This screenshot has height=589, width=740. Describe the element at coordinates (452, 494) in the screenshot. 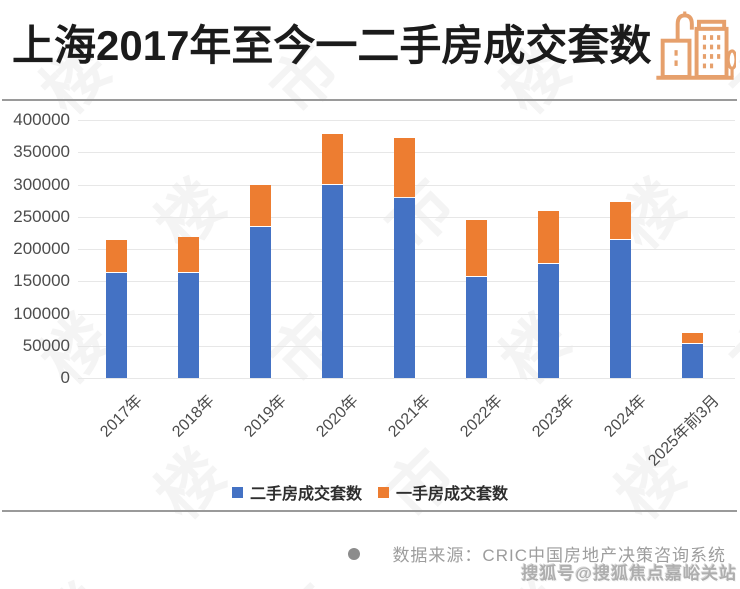

I see `legend-label: 一手房成交套数` at that location.